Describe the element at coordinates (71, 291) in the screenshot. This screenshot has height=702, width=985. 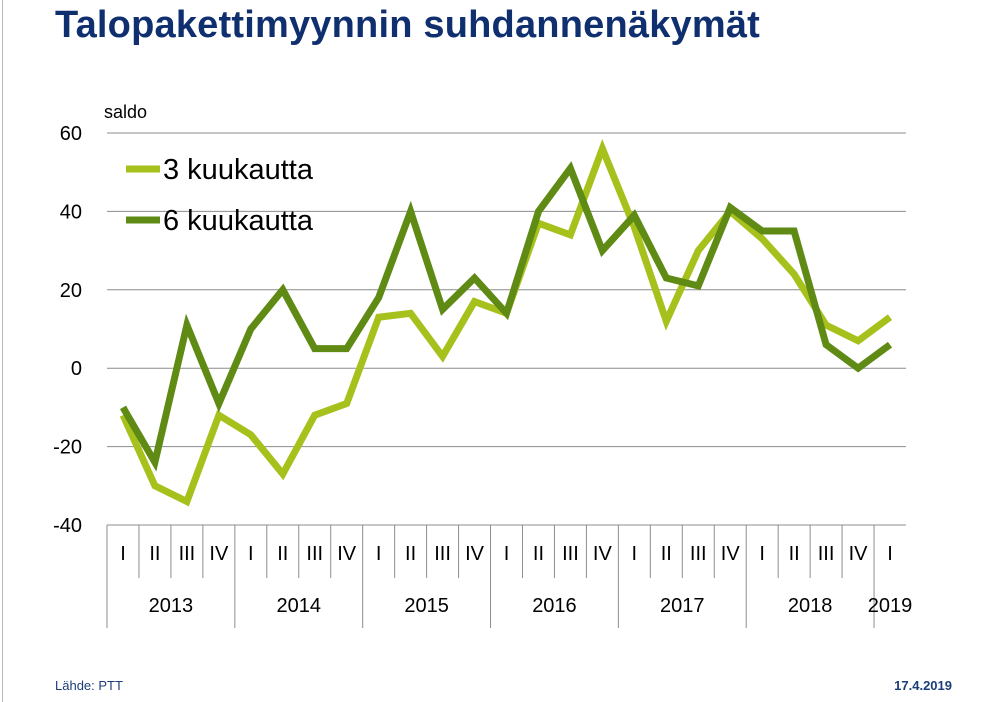
I see `y-tick-label: 20` at that location.